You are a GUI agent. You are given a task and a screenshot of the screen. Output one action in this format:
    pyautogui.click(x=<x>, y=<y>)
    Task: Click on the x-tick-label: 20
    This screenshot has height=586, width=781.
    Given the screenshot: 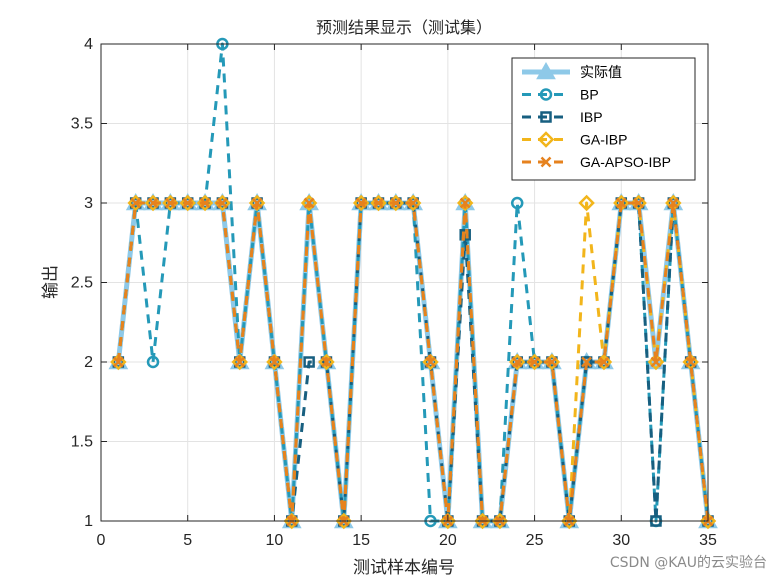 What is the action you would take?
    pyautogui.click(x=448, y=540)
    